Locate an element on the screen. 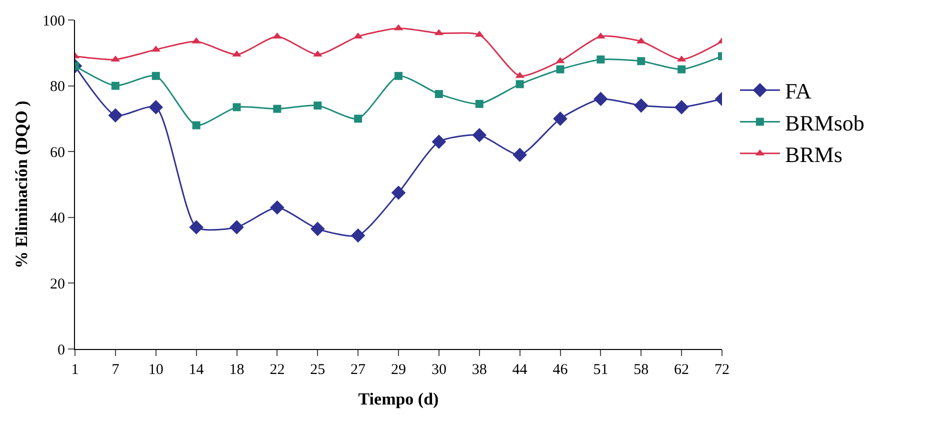 The image size is (947, 439). legend-label: FA is located at coordinates (798, 91).